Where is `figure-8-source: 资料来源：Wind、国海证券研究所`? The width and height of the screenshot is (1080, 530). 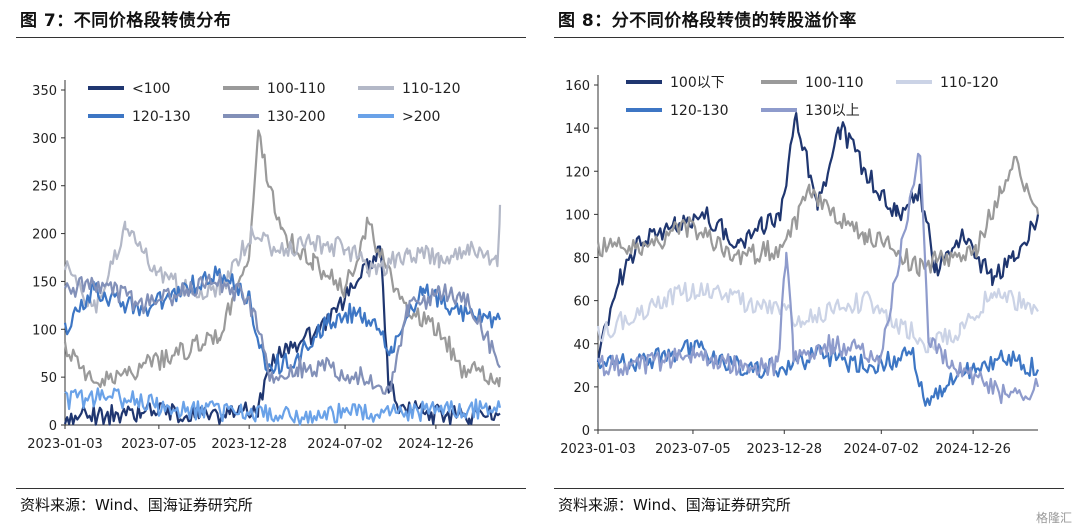
figure-8-source: 资料来源：Wind、国海证券研究所 is located at coordinates (674, 505).